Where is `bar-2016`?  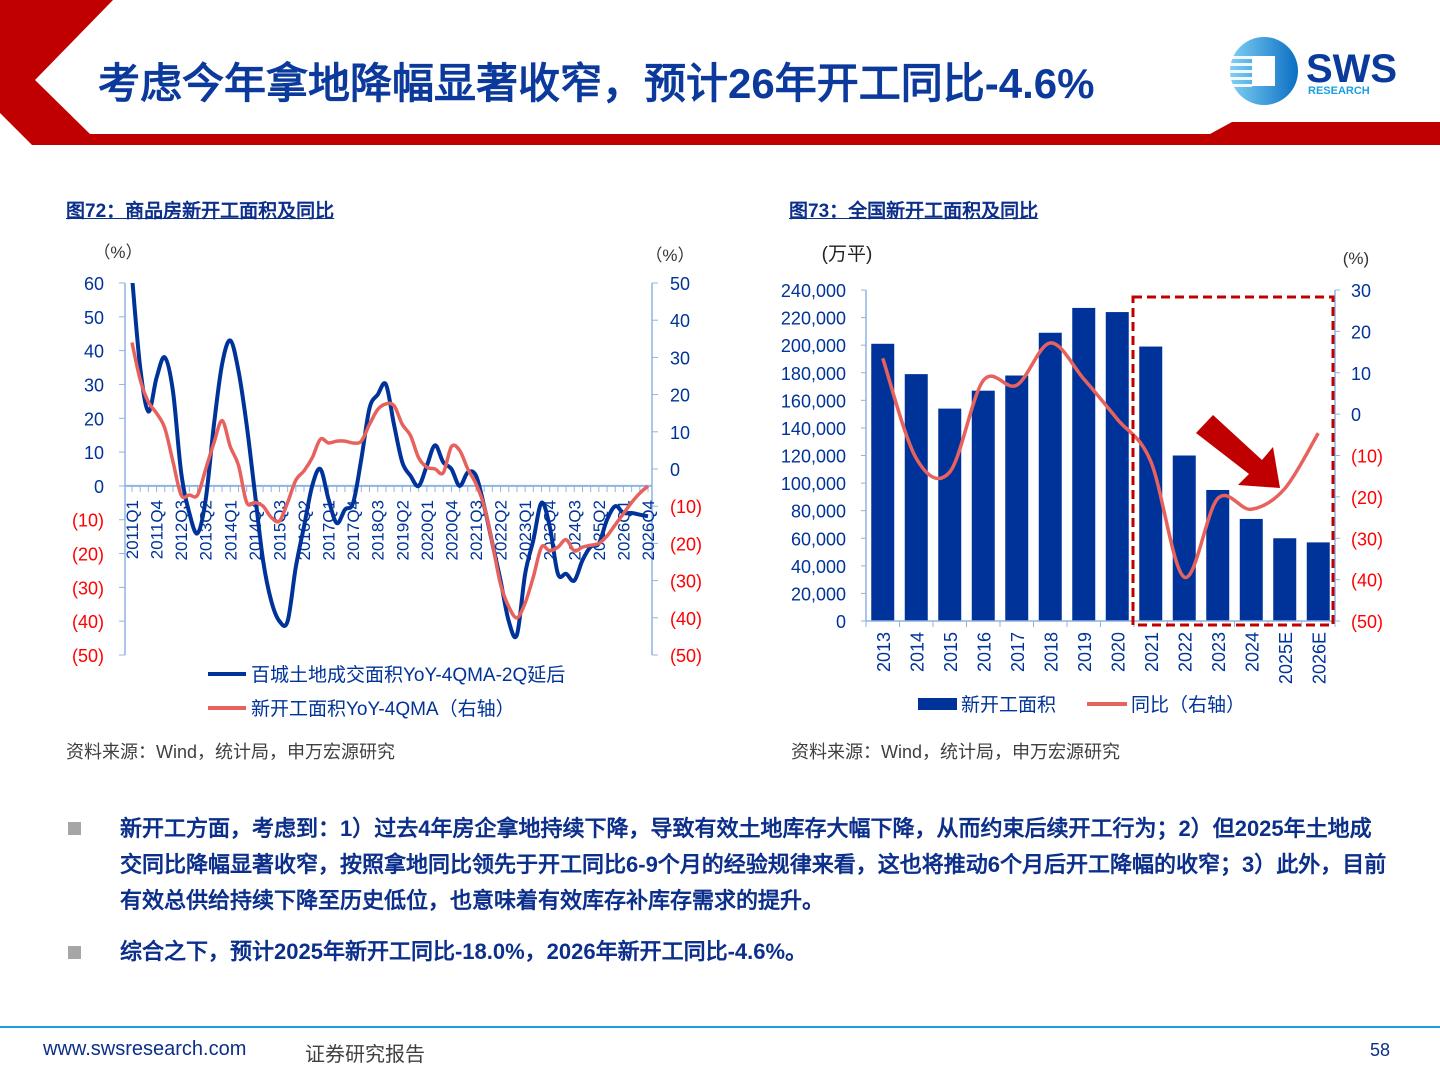 bar-2016 is located at coordinates (983, 505).